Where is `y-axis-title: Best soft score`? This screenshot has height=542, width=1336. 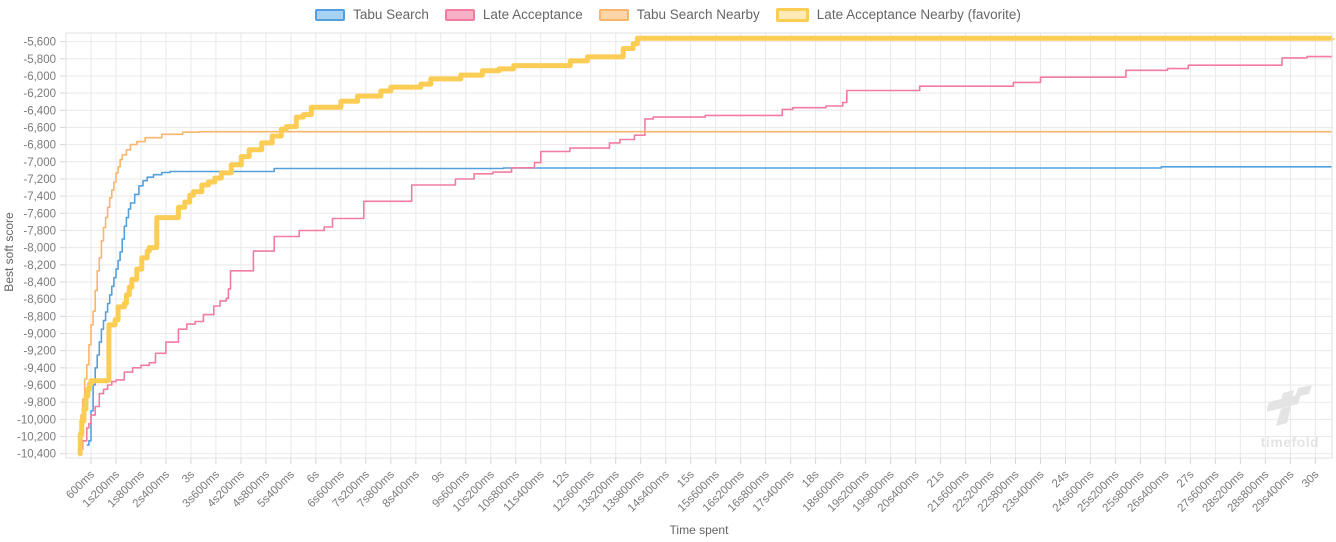 y-axis-title: Best soft score is located at coordinates (9, 252).